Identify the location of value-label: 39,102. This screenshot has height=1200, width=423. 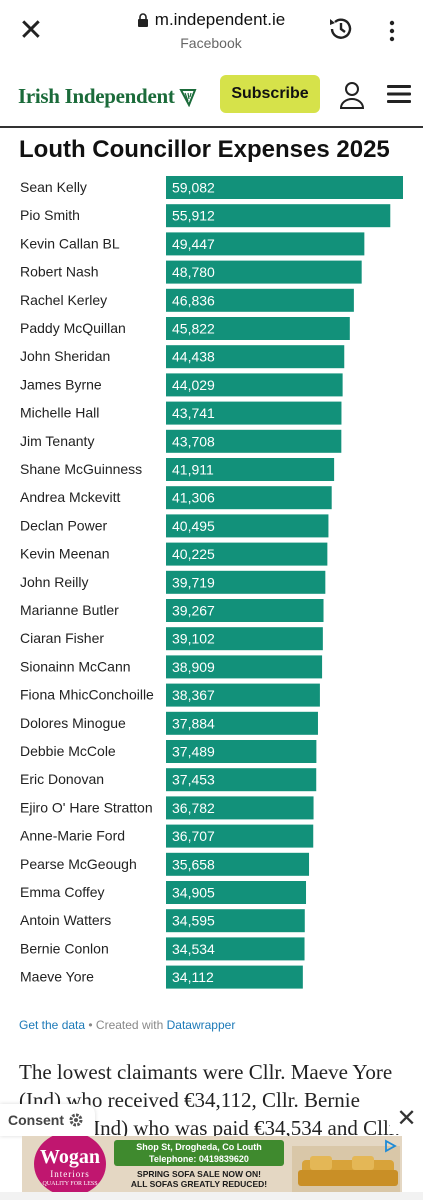
(193, 639).